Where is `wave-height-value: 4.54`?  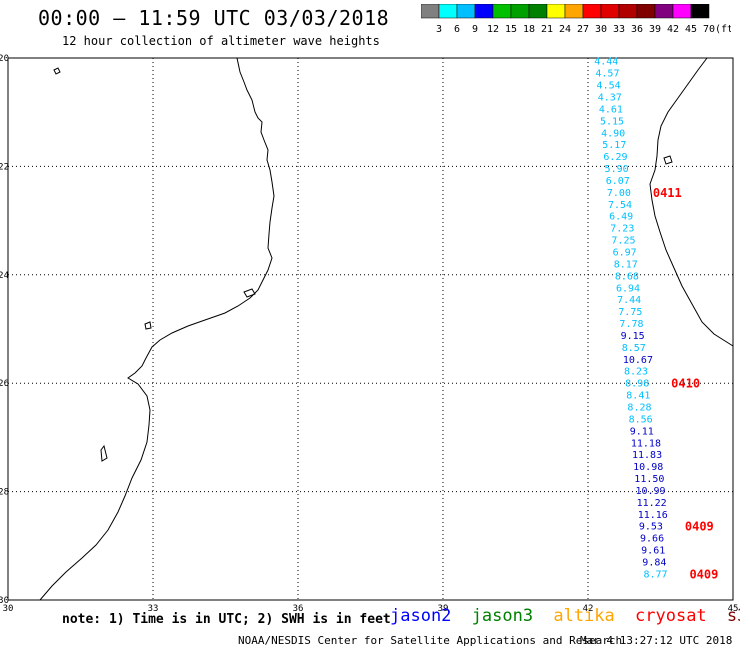
wave-height-value: 4.54 is located at coordinates (609, 86).